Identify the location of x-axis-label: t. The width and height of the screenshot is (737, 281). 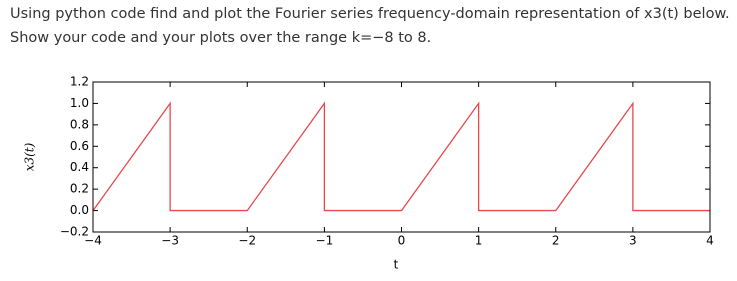
(396, 265).